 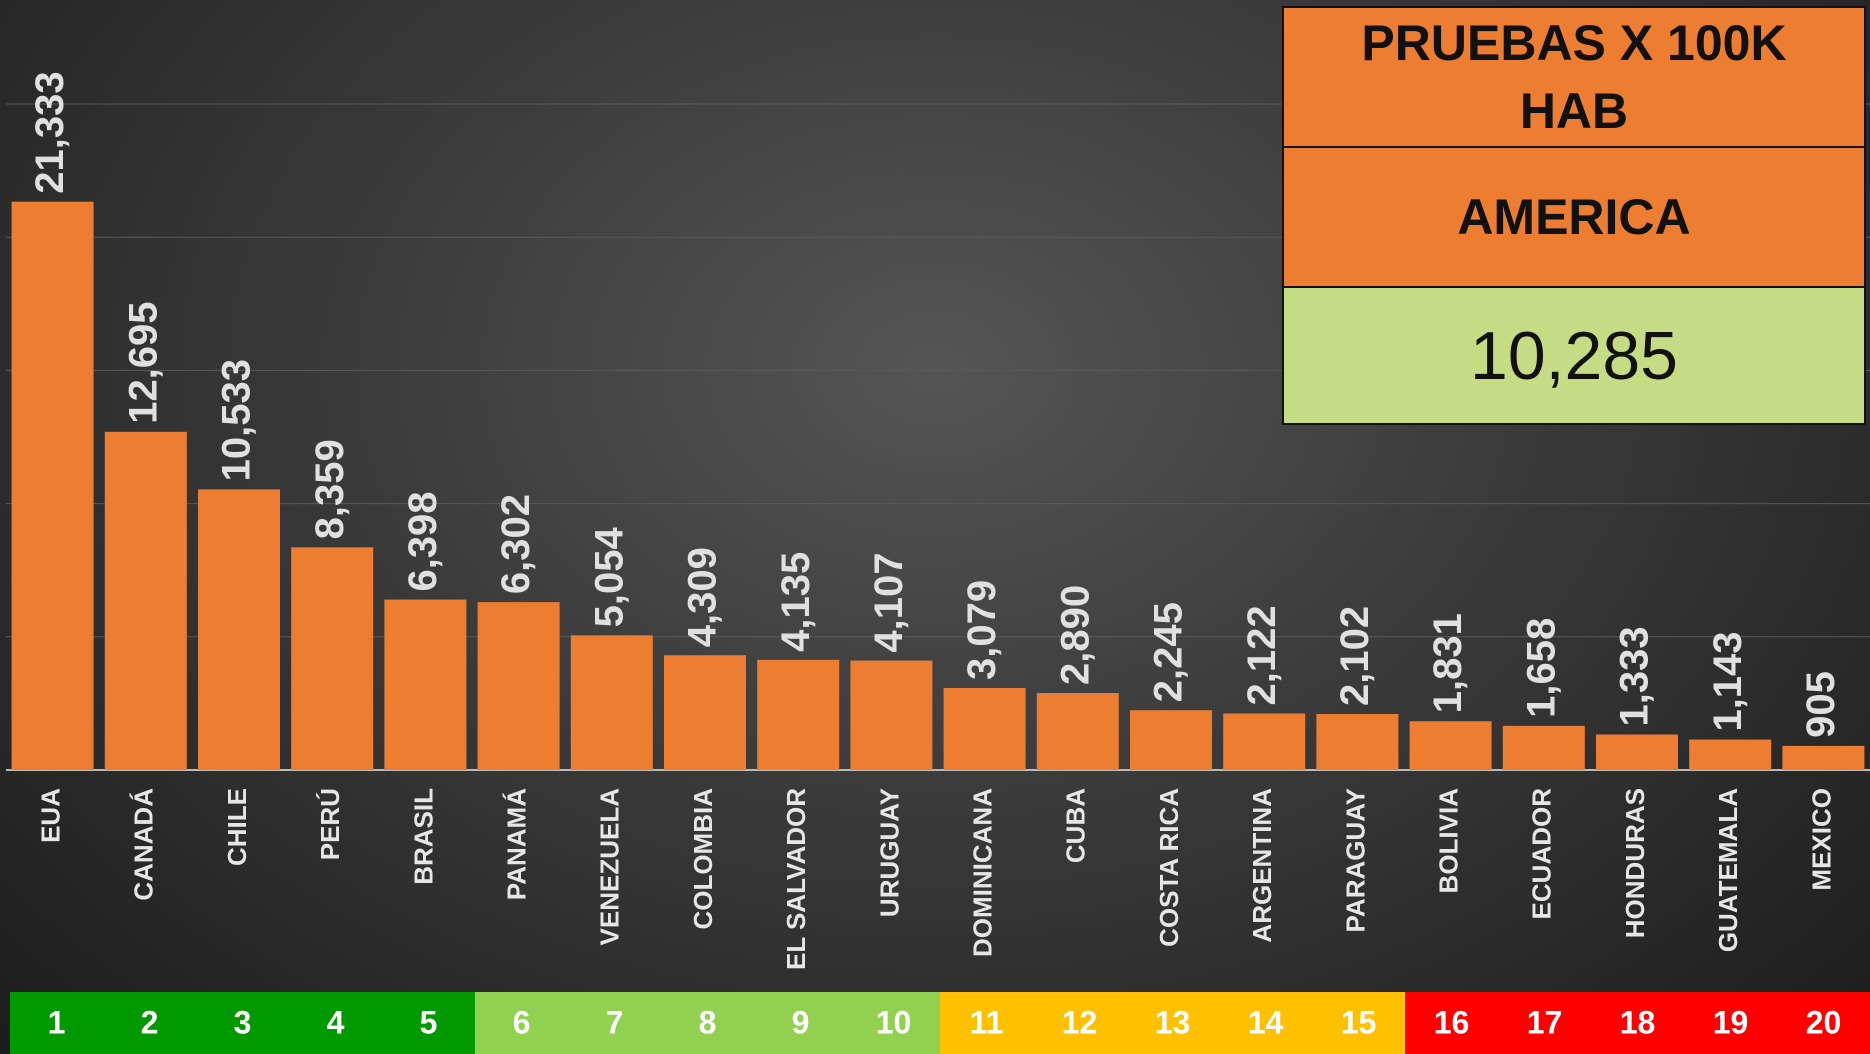 I want to click on x-tick-label: CANADÁ, so click(x=144, y=844).